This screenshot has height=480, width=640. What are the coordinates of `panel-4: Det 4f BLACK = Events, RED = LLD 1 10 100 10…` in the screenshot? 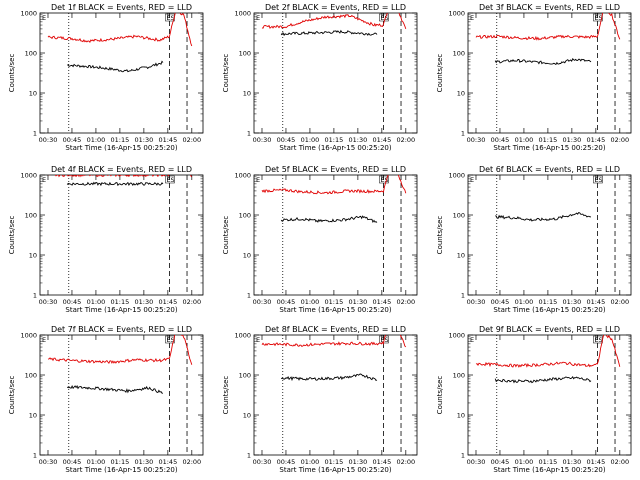 It's located at (106, 239).